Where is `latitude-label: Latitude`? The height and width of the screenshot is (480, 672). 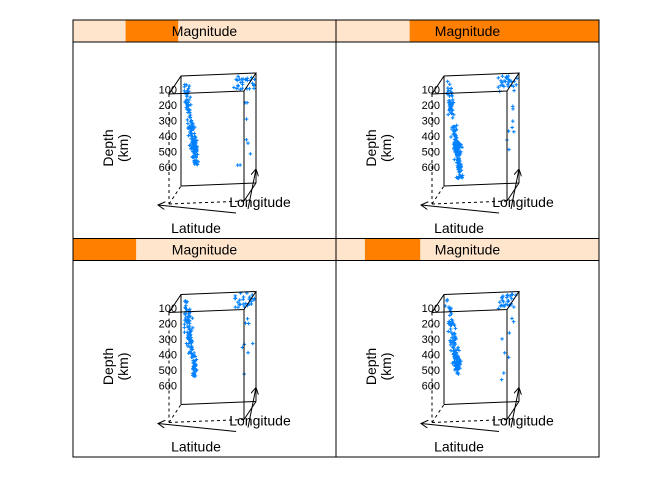 latitude-label: Latitude is located at coordinates (459, 228).